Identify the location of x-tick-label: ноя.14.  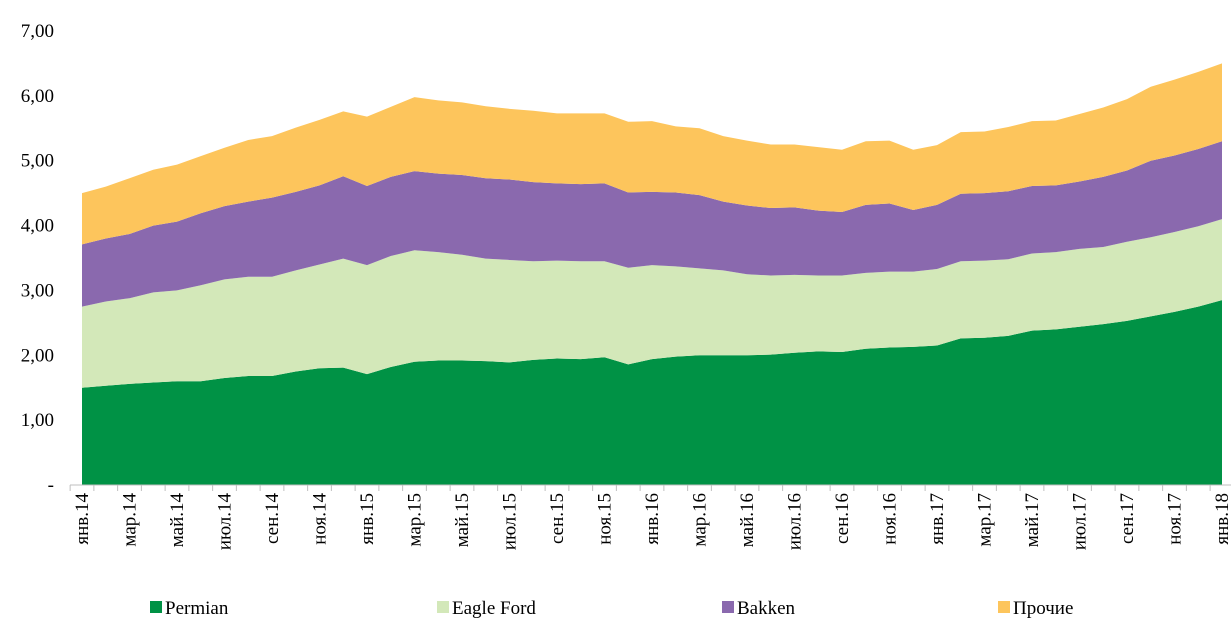
(320, 519).